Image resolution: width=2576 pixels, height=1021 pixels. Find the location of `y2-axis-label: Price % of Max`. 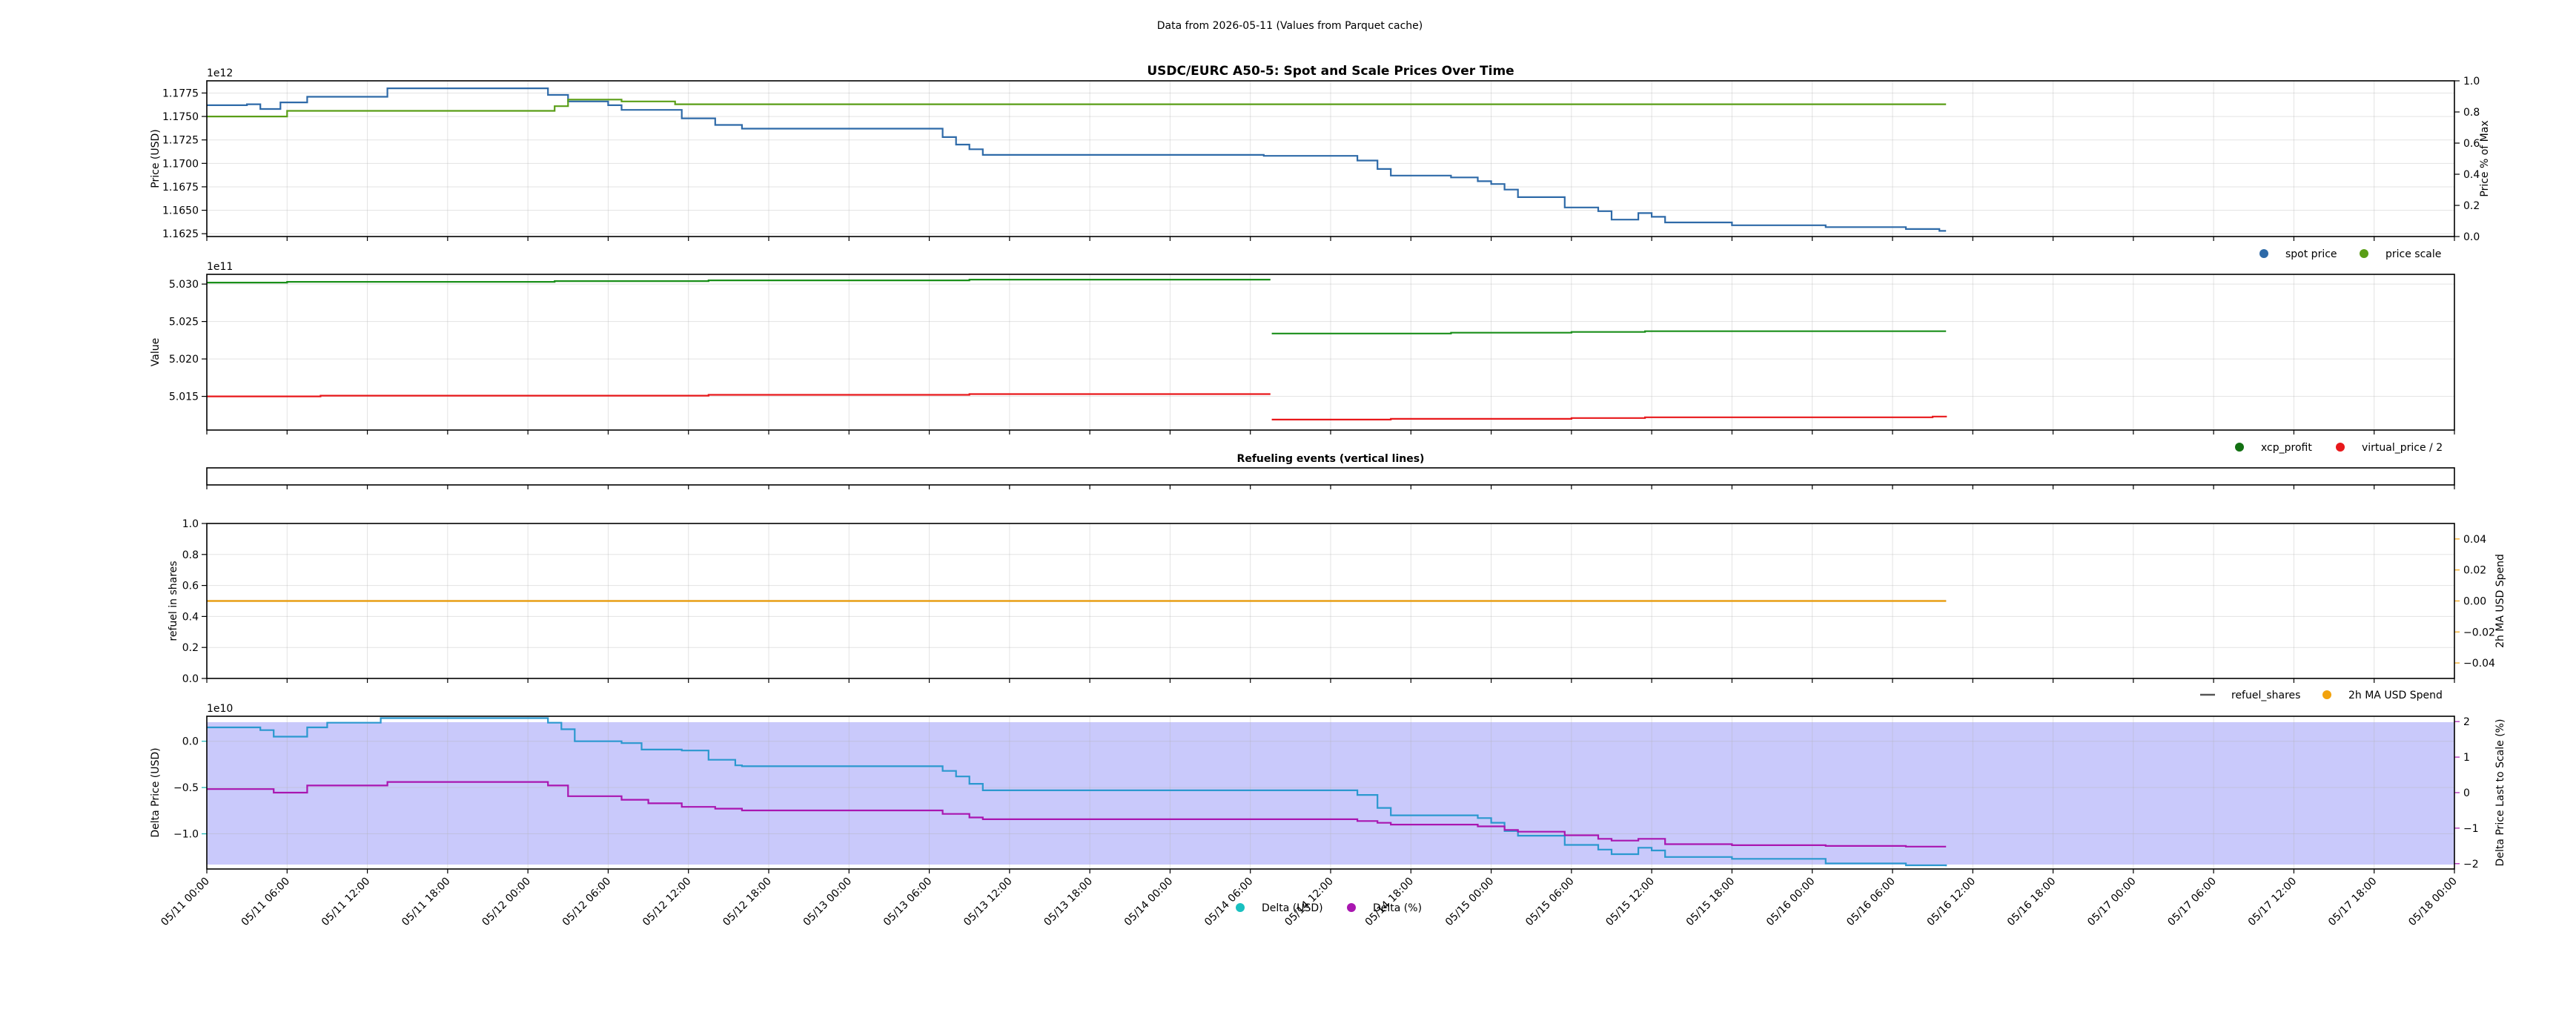

y2-axis-label: Price % of Max is located at coordinates (2485, 158).